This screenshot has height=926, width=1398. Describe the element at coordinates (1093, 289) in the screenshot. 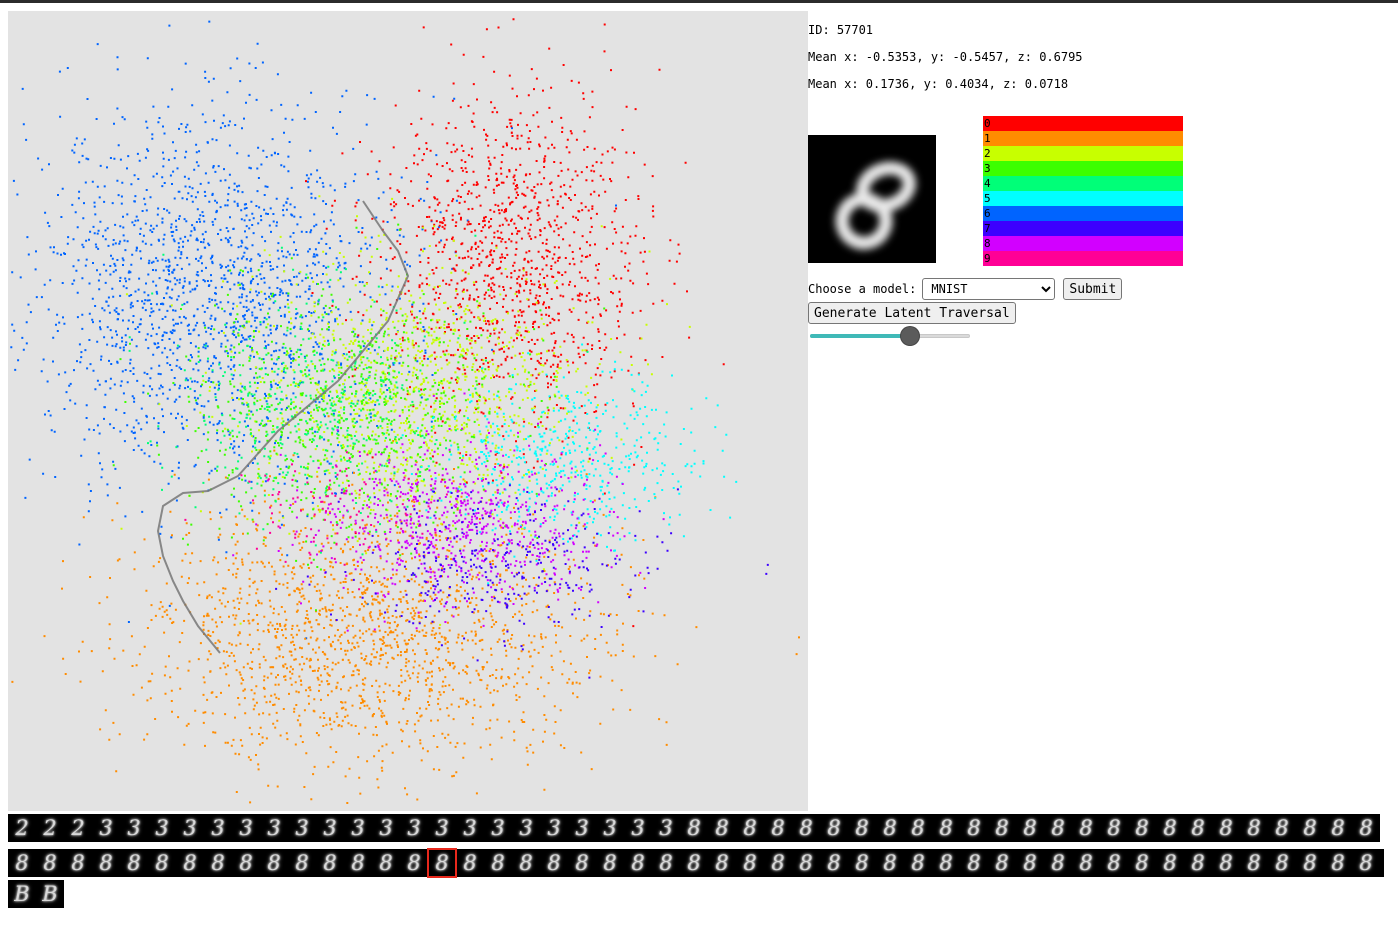

I see `submit-button: Submit` at that location.